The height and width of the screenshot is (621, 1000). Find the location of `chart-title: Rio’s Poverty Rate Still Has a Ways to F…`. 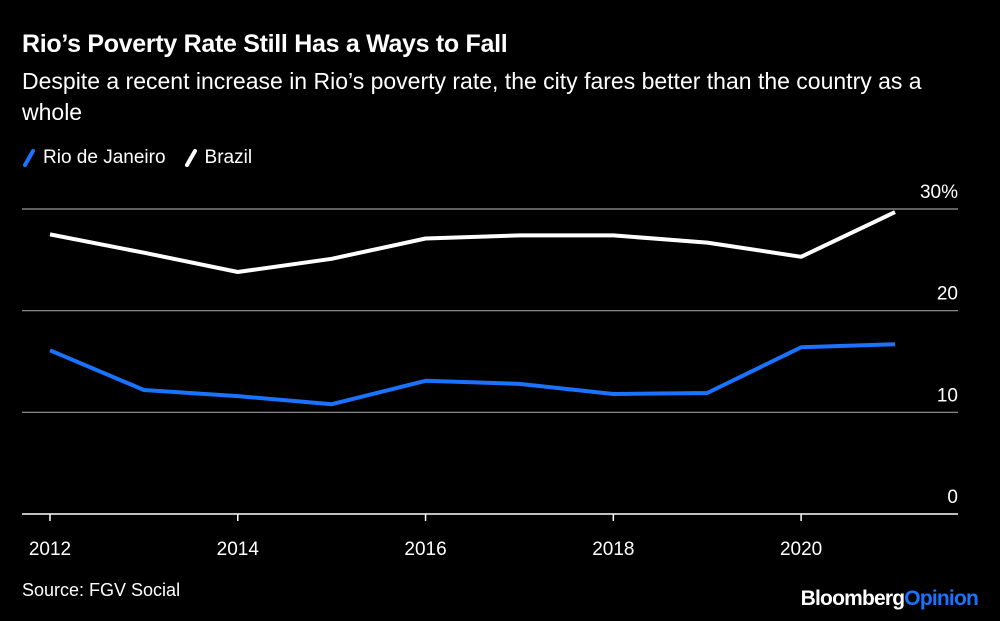

chart-title: Rio’s Poverty Rate Still Has a Ways to F… is located at coordinates (265, 44).